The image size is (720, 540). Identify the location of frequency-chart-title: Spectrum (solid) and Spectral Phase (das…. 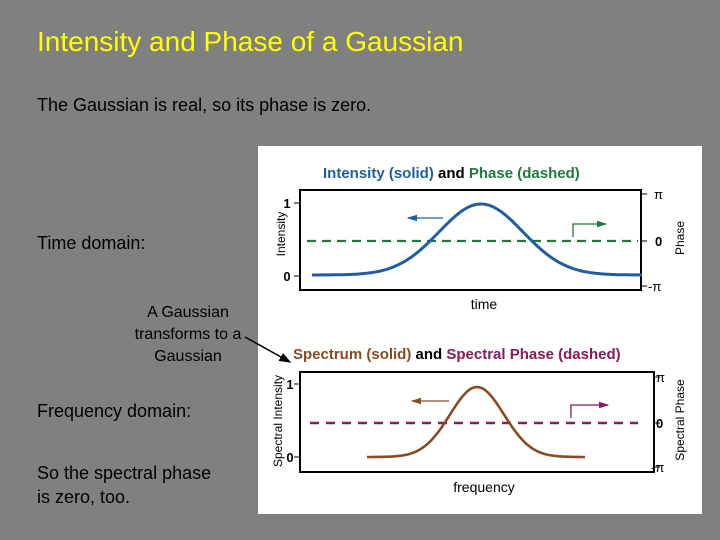
(457, 354).